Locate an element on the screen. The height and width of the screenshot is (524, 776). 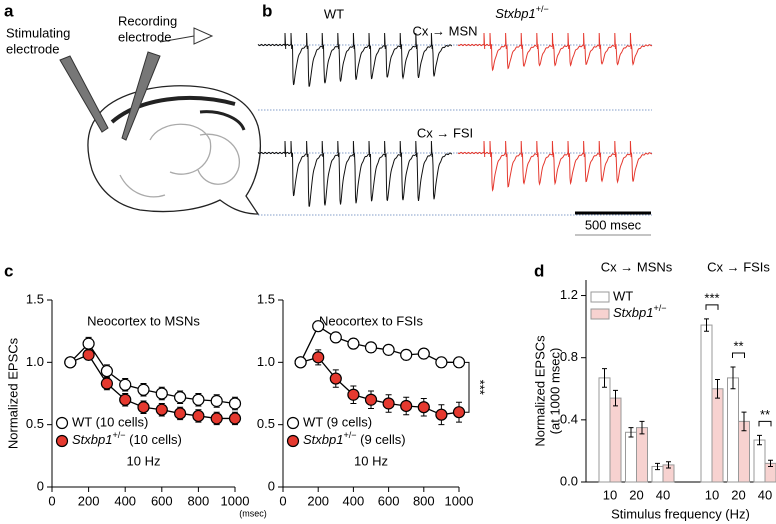
wire is located at coordinates (177, 39).